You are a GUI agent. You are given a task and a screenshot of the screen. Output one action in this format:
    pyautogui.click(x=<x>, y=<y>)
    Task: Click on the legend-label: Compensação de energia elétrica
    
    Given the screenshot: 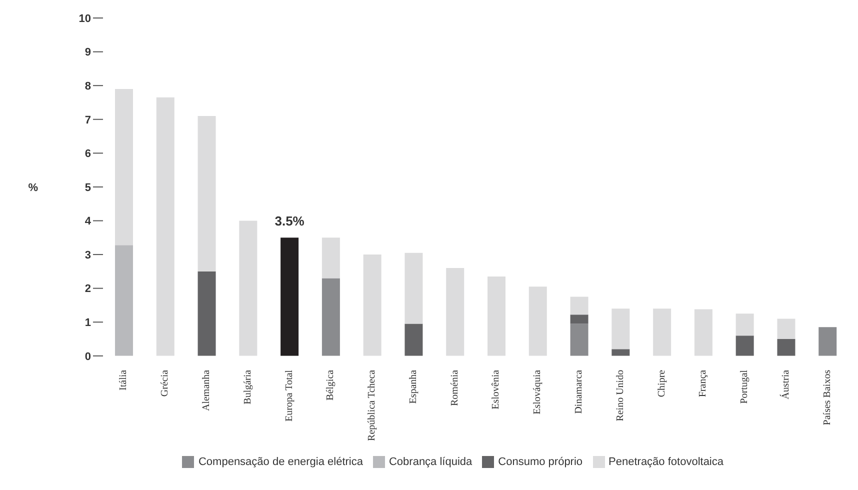 What is the action you would take?
    pyautogui.click(x=280, y=462)
    